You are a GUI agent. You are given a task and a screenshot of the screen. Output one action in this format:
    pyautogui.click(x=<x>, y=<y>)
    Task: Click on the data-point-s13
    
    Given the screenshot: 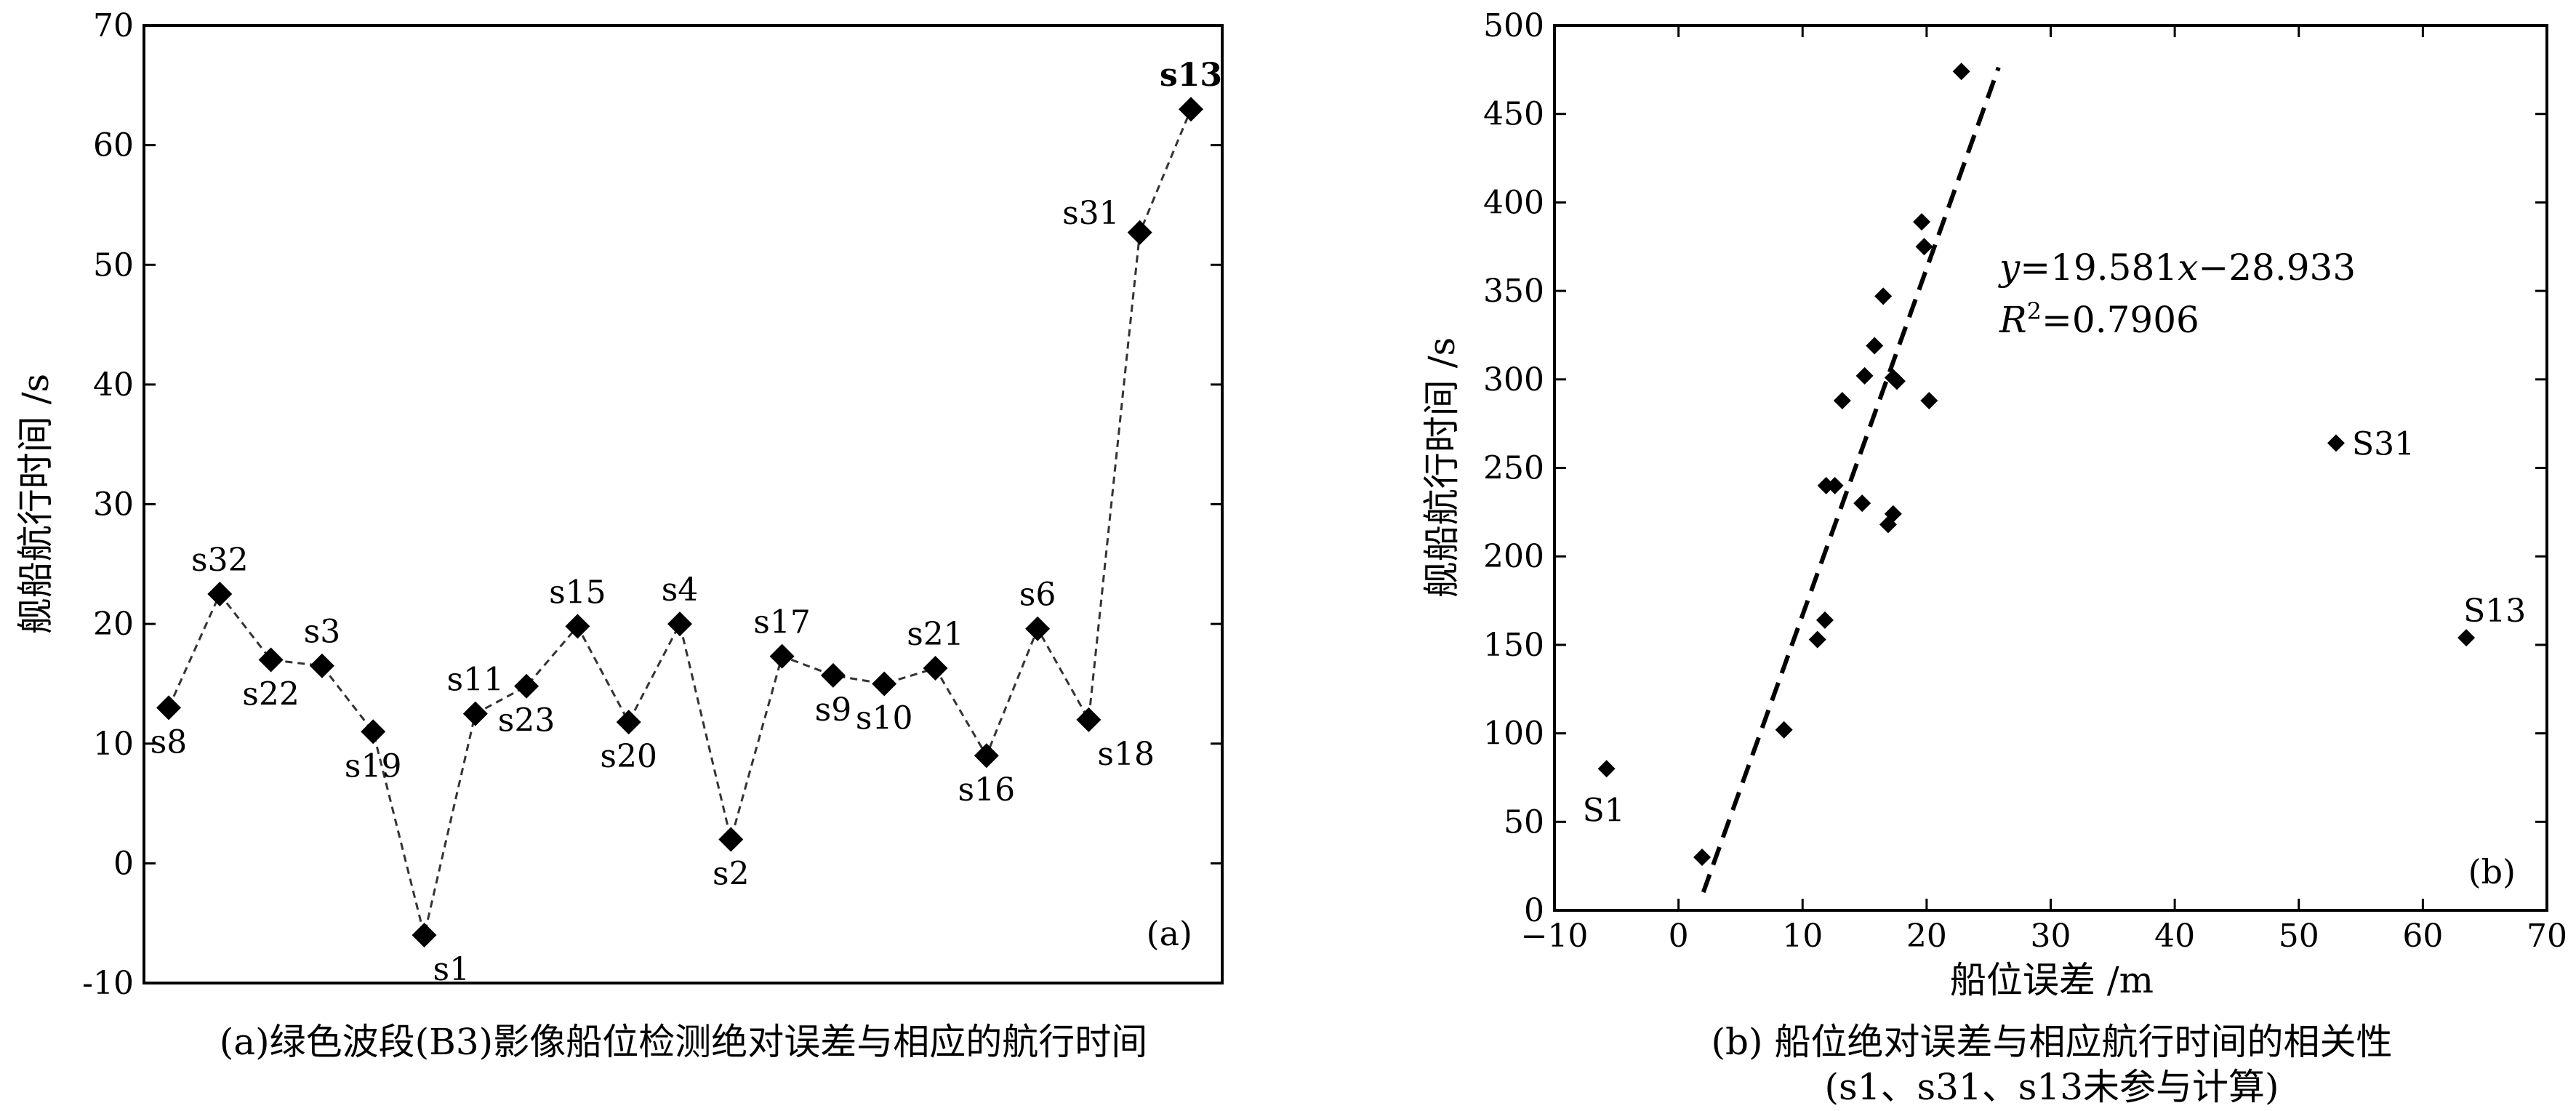 What is the action you would take?
    pyautogui.click(x=1191, y=109)
    